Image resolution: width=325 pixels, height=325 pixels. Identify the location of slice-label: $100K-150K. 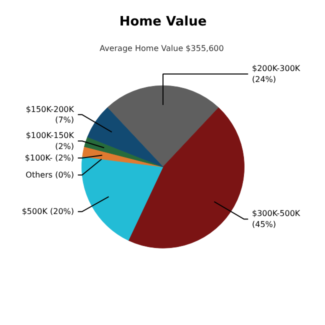
(50, 135).